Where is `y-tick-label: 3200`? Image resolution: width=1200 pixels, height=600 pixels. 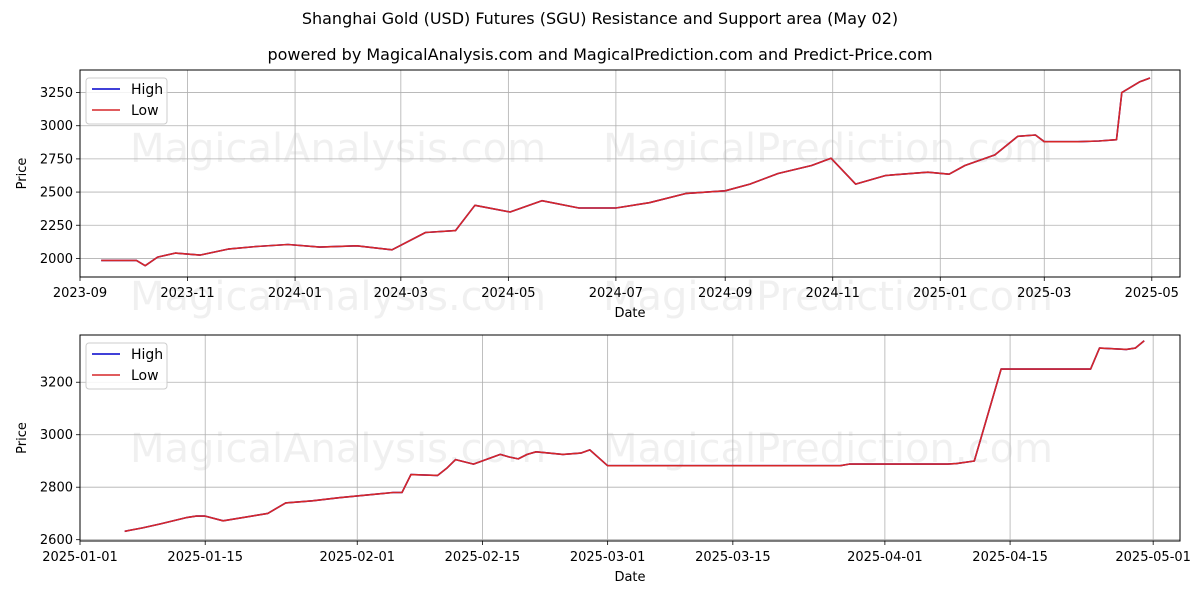 y-tick-label: 3200 is located at coordinates (56, 383).